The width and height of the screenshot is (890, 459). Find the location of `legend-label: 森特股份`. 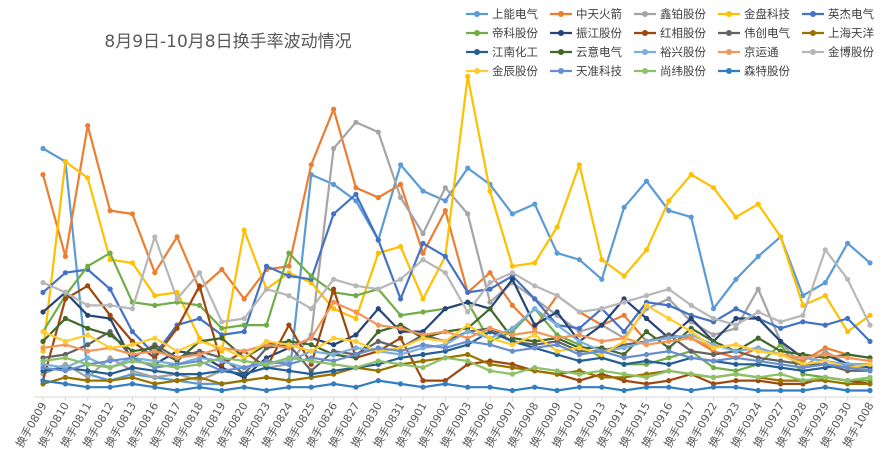

legend-label: 森特股份 is located at coordinates (767, 71).